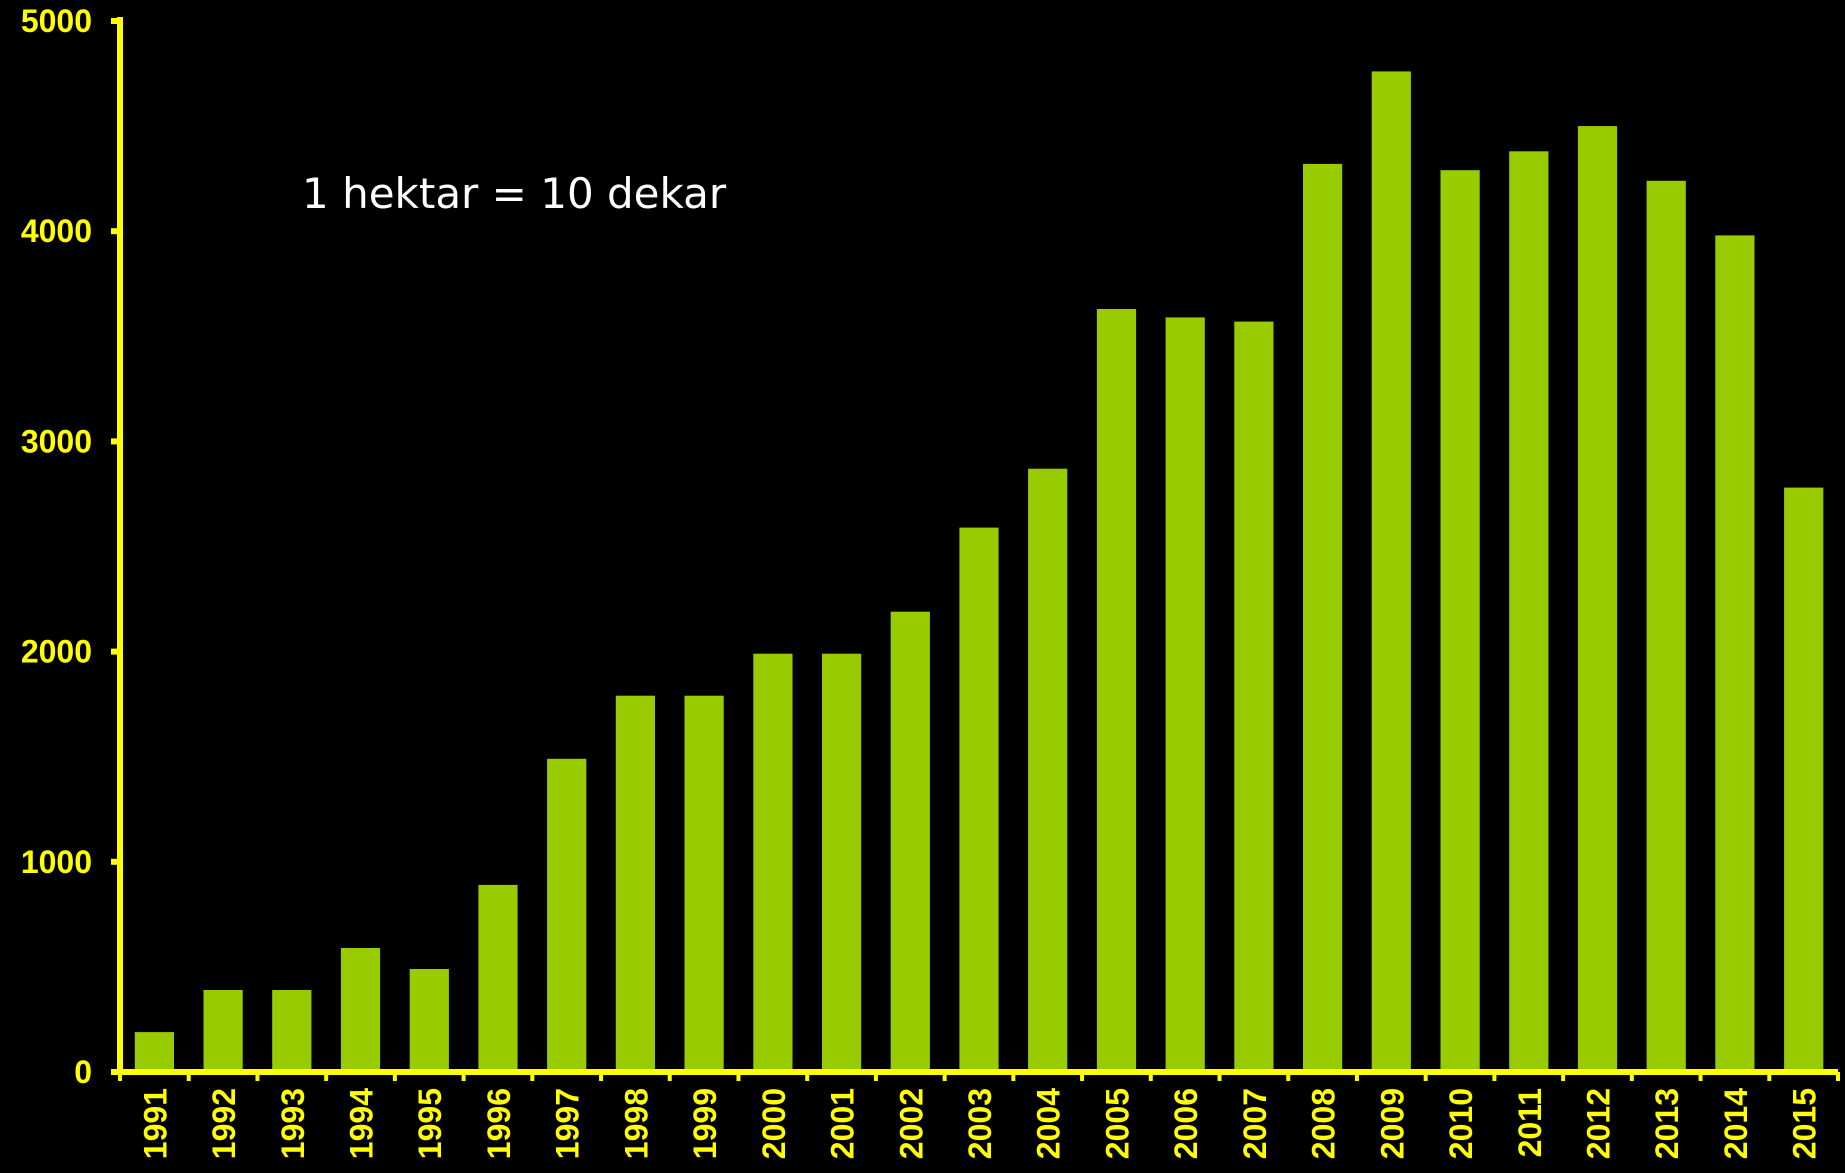  I want to click on bar-1993, so click(292, 1031).